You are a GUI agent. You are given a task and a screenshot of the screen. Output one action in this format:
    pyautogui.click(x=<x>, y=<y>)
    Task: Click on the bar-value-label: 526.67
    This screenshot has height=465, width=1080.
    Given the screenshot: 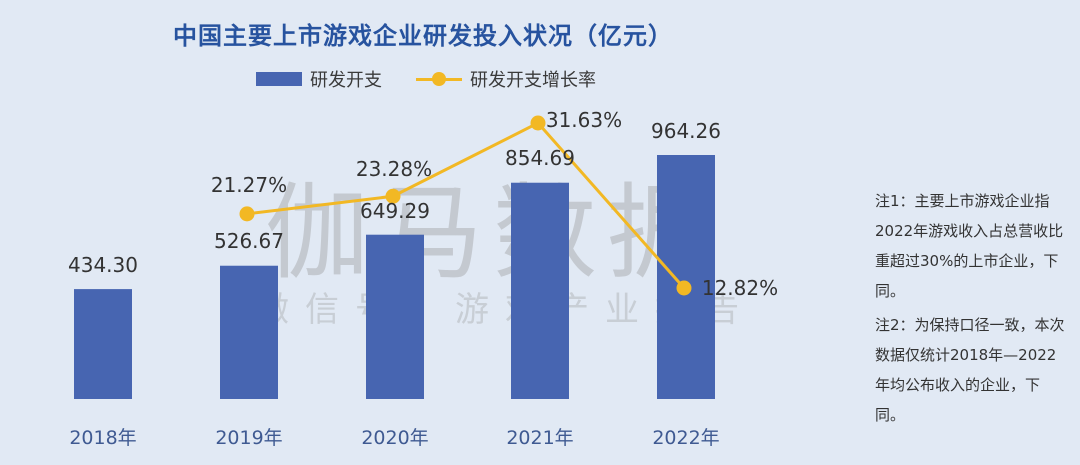 What is the action you would take?
    pyautogui.click(x=249, y=241)
    